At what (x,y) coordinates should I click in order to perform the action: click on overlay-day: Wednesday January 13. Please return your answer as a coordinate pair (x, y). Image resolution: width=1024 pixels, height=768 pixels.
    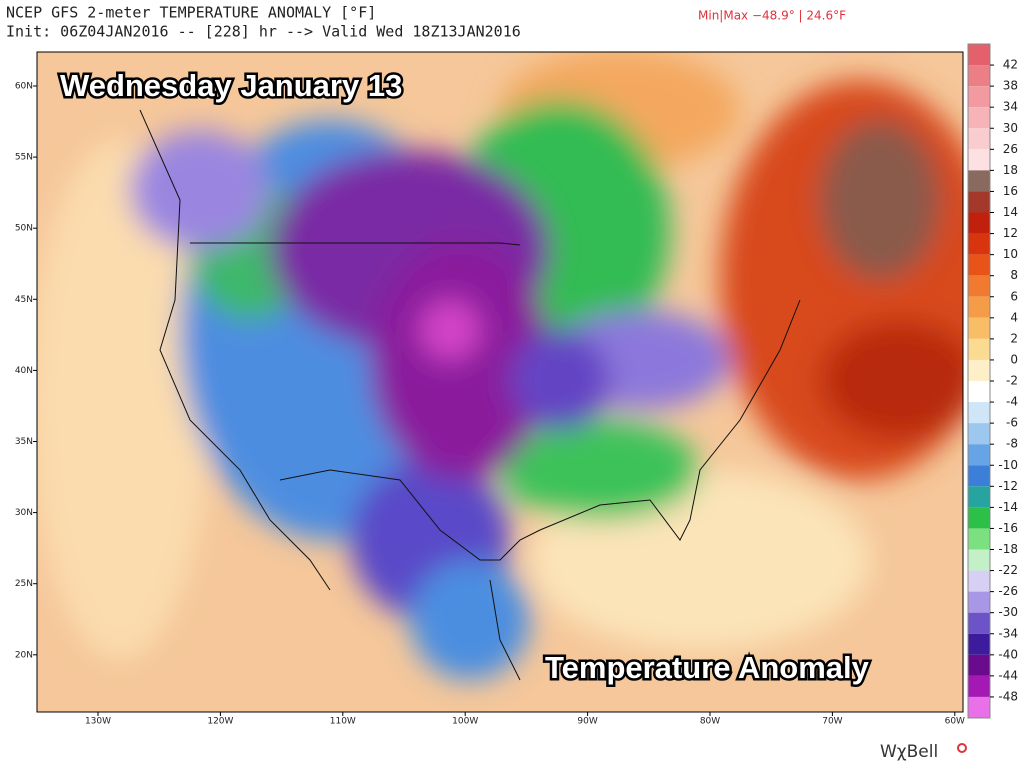
    Looking at the image, I should click on (231, 85).